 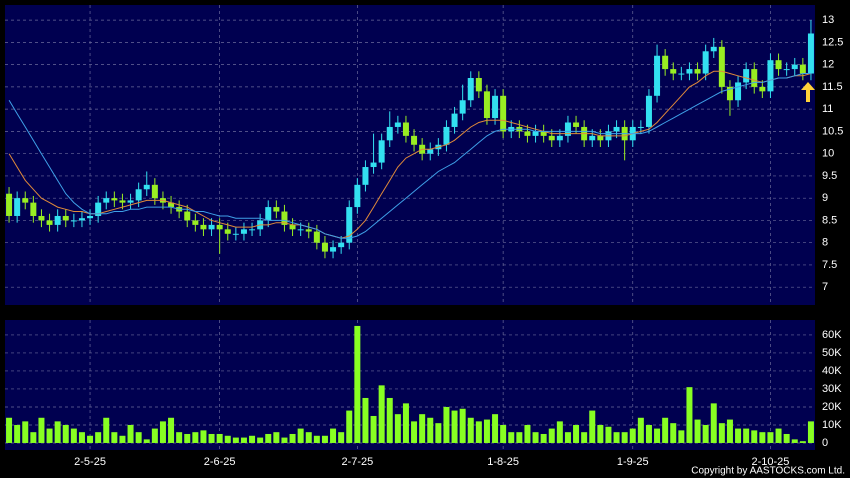 What do you see at coordinates (633, 462) in the screenshot?
I see `x-tick-label: 1-9-25` at bounding box center [633, 462].